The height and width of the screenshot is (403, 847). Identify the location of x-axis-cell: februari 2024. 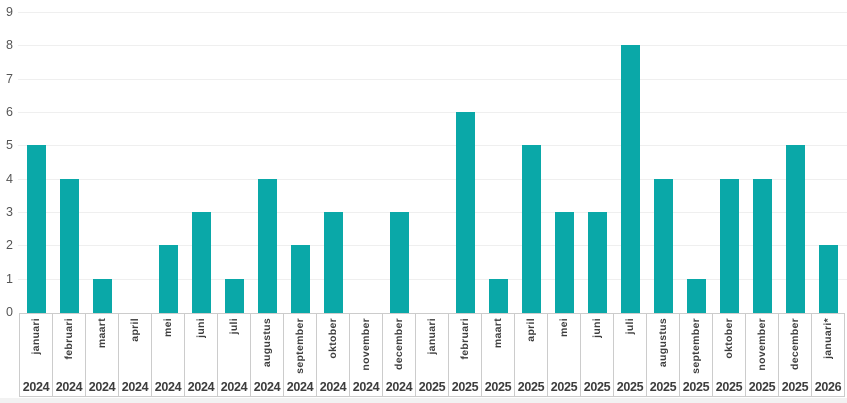
(69, 355).